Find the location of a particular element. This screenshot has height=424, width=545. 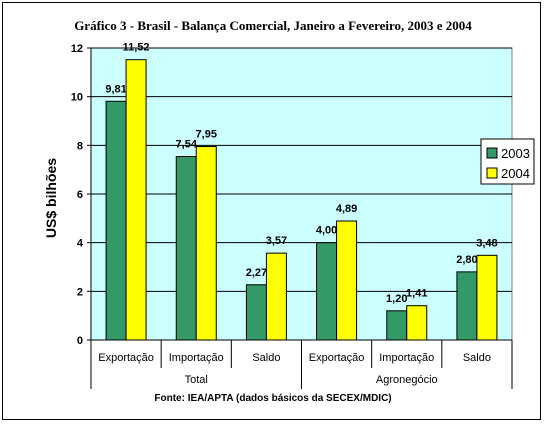

data-label: 7,54 is located at coordinates (187, 145).